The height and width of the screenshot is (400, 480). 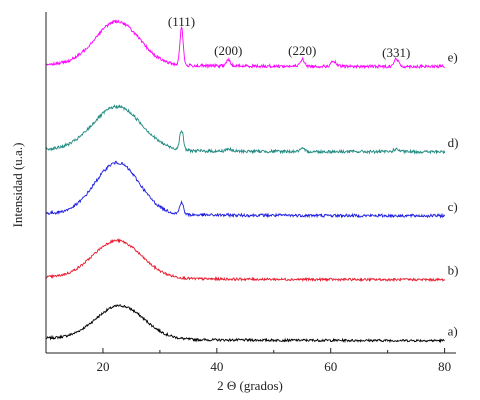 I want to click on y-axis-title: Intensidad (u.a.), so click(x=17, y=185).